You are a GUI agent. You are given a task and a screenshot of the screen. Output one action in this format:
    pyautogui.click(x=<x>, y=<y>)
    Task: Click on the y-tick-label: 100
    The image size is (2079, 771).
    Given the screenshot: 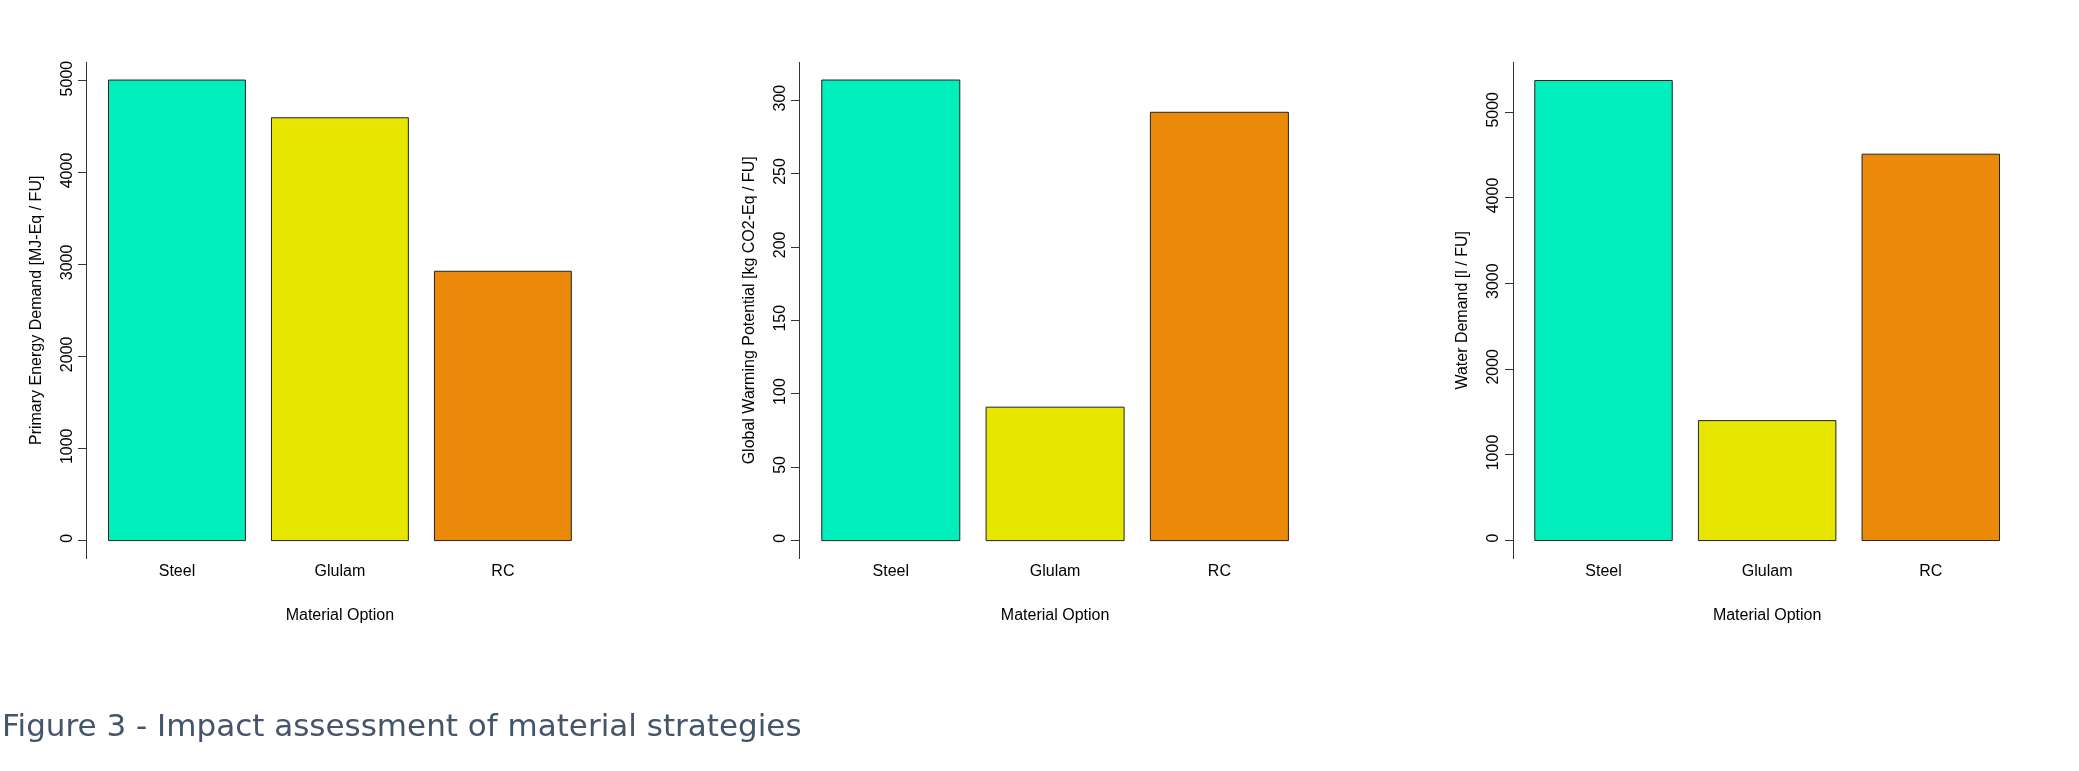 What is the action you would take?
    pyautogui.click(x=780, y=391)
    